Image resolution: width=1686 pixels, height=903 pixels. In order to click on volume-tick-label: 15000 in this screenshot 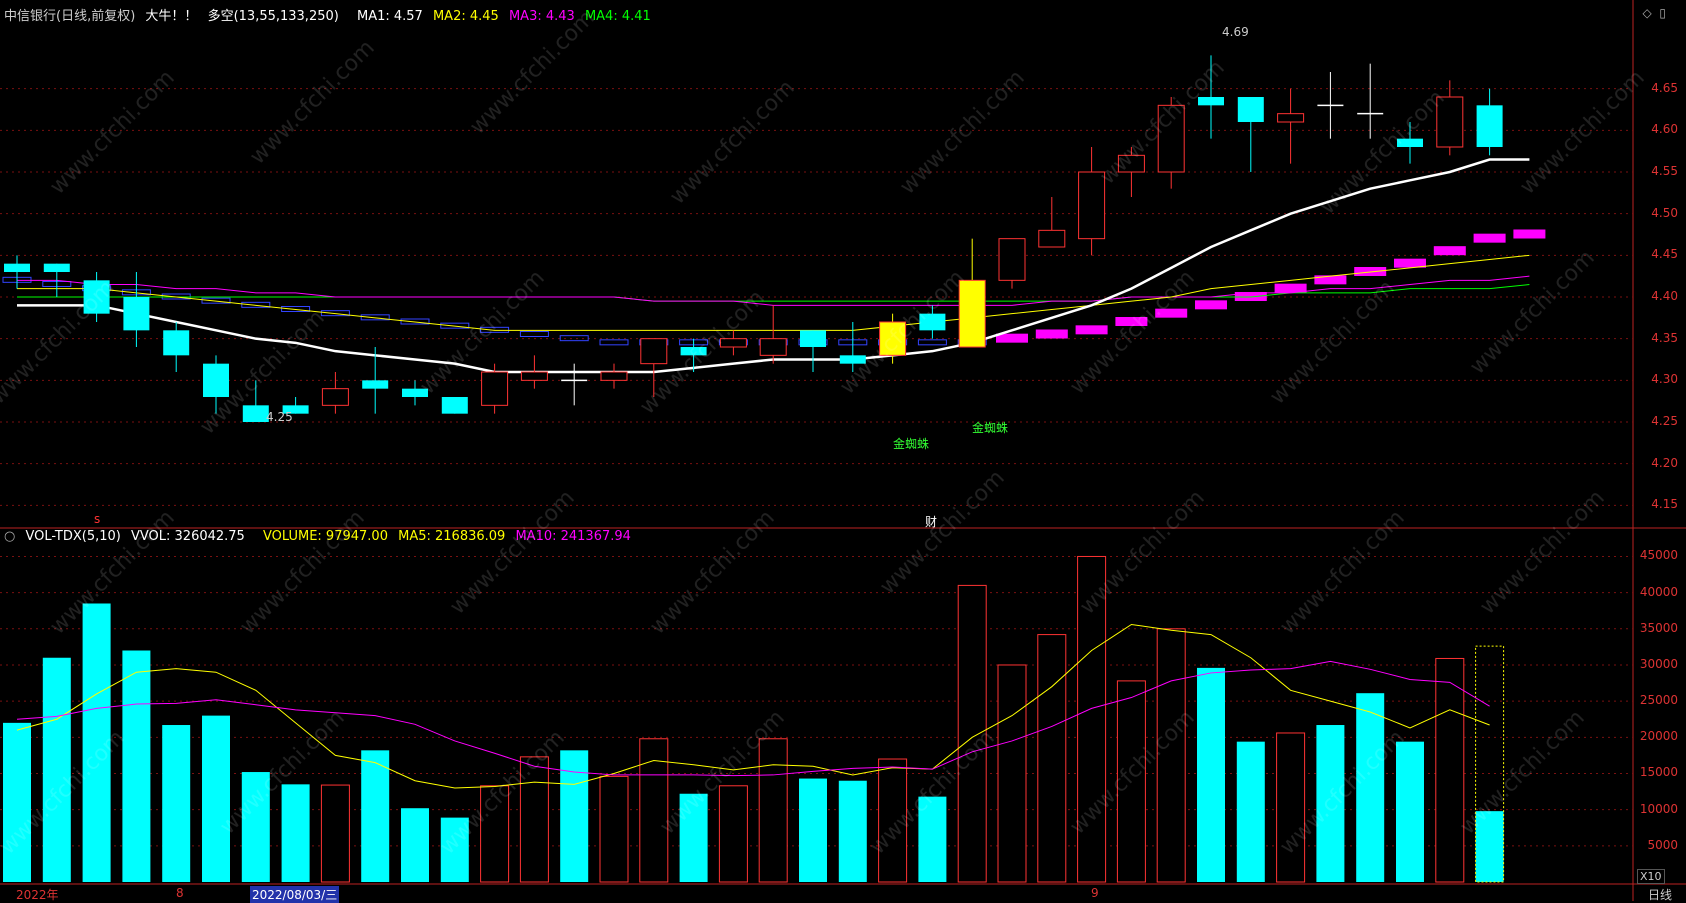, I will do `click(1658, 772)`.